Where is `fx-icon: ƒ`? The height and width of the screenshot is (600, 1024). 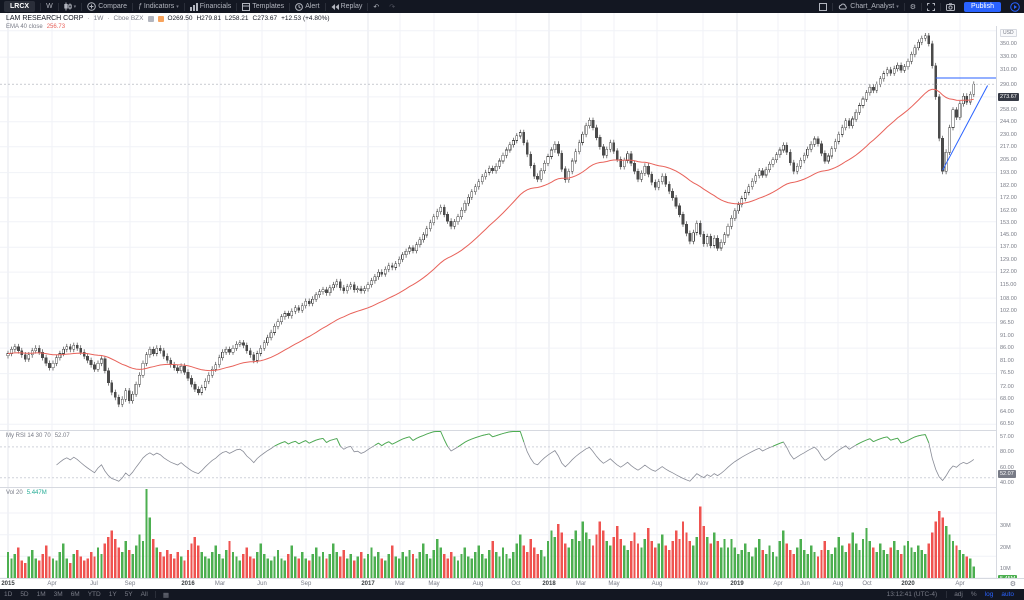
fx-icon: ƒ is located at coordinates (139, 6).